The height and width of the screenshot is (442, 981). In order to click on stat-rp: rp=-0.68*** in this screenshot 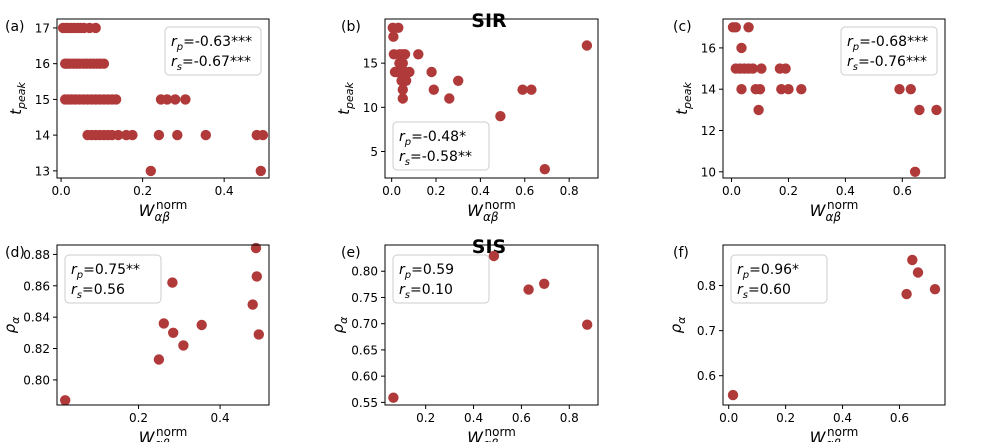, I will do `click(887, 43)`.